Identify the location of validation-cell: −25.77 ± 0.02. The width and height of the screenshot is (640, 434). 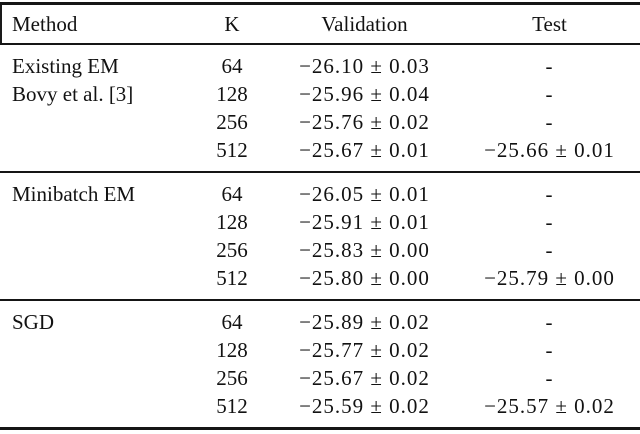
(364, 349).